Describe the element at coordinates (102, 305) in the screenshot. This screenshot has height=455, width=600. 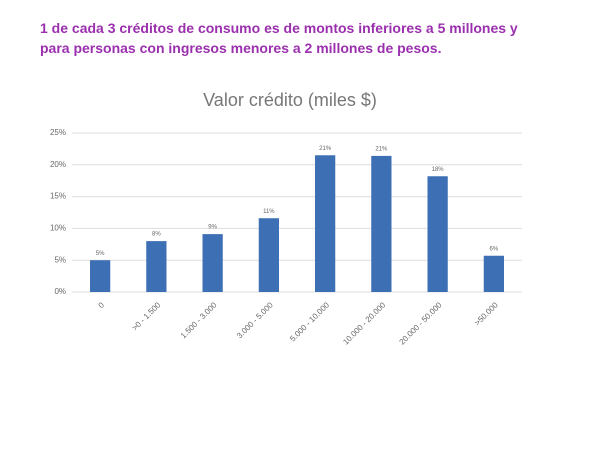
I see `x-tick-label: 0` at that location.